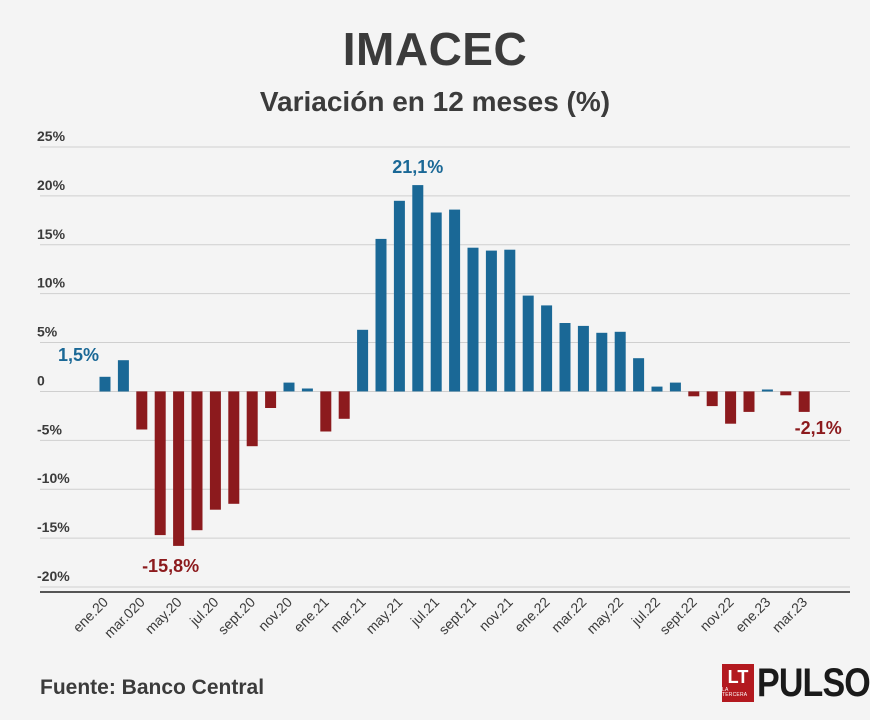 This screenshot has width=870, height=720. Describe the element at coordinates (47, 332) in the screenshot. I see `y-tick-label: 5%` at that location.